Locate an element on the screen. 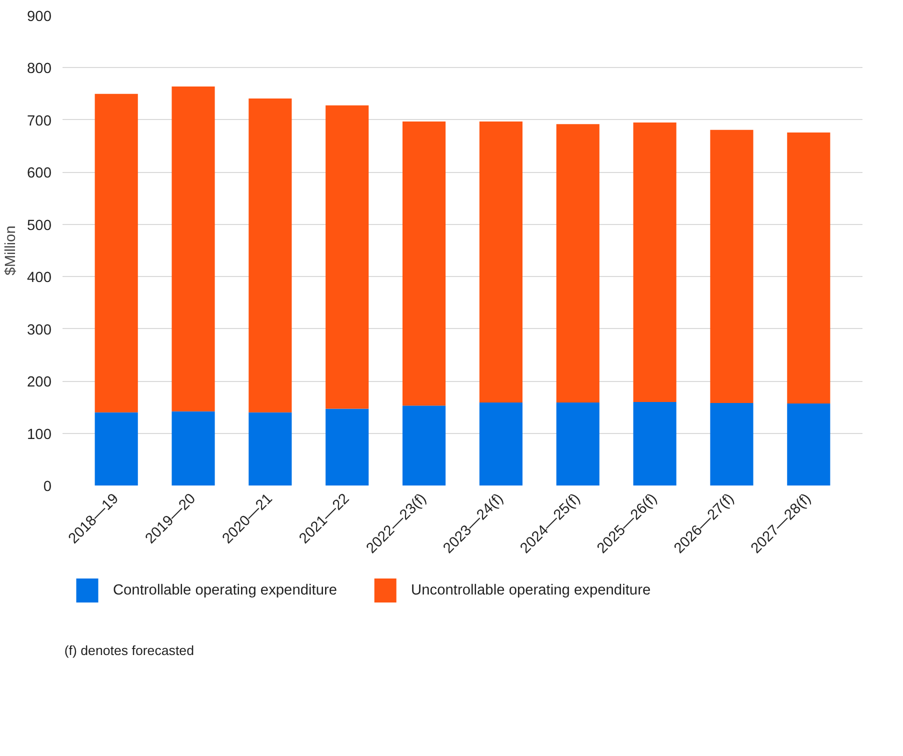  y-tick-label: 500 is located at coordinates (39, 226).